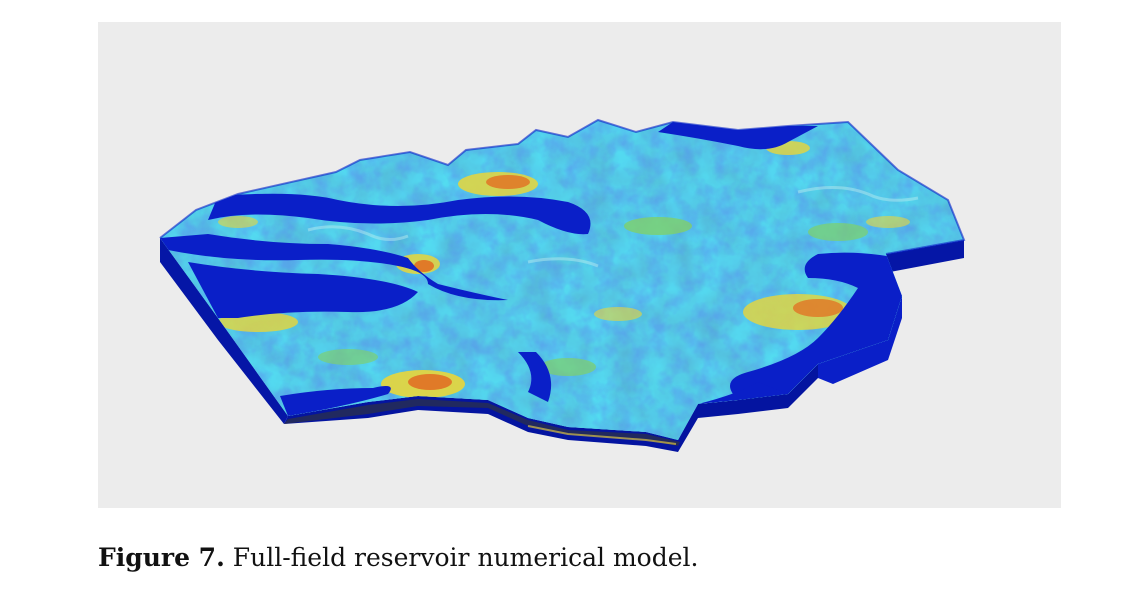 The height and width of the screenshot is (598, 1148). Describe the element at coordinates (161, 557) in the screenshot. I see `figure-caption-label: Figure 7.` at that location.